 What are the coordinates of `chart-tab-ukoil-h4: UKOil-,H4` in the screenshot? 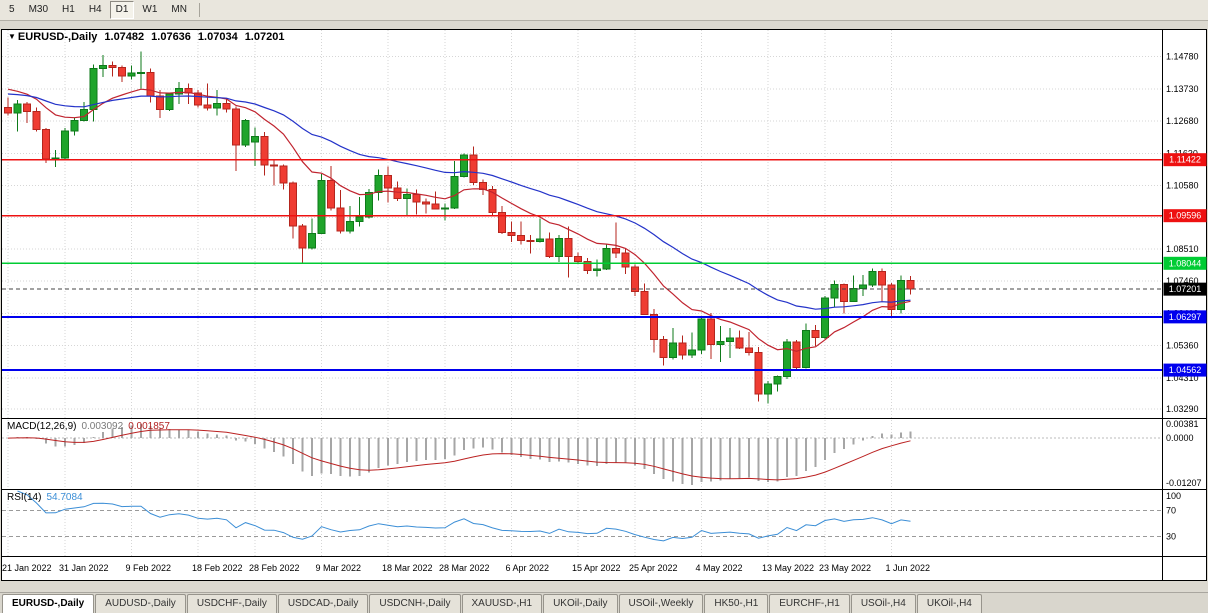 It's located at (949, 603).